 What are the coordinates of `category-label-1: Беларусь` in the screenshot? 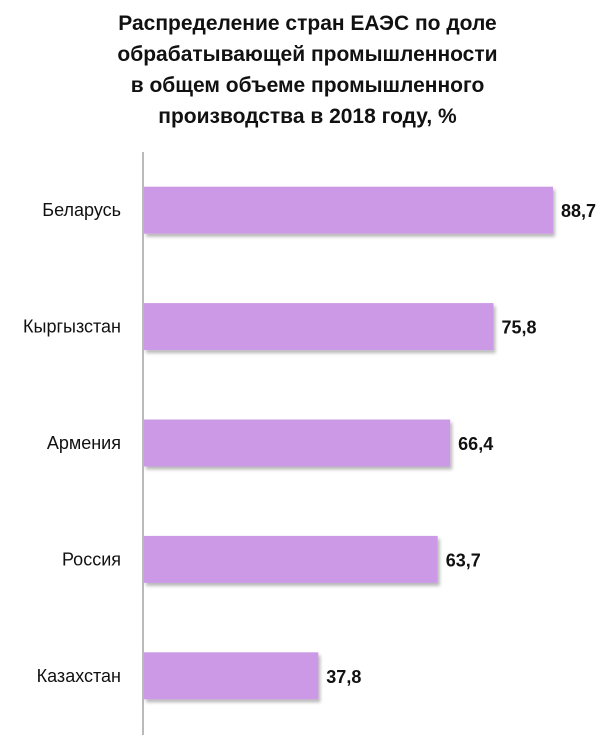 It's located at (81, 210).